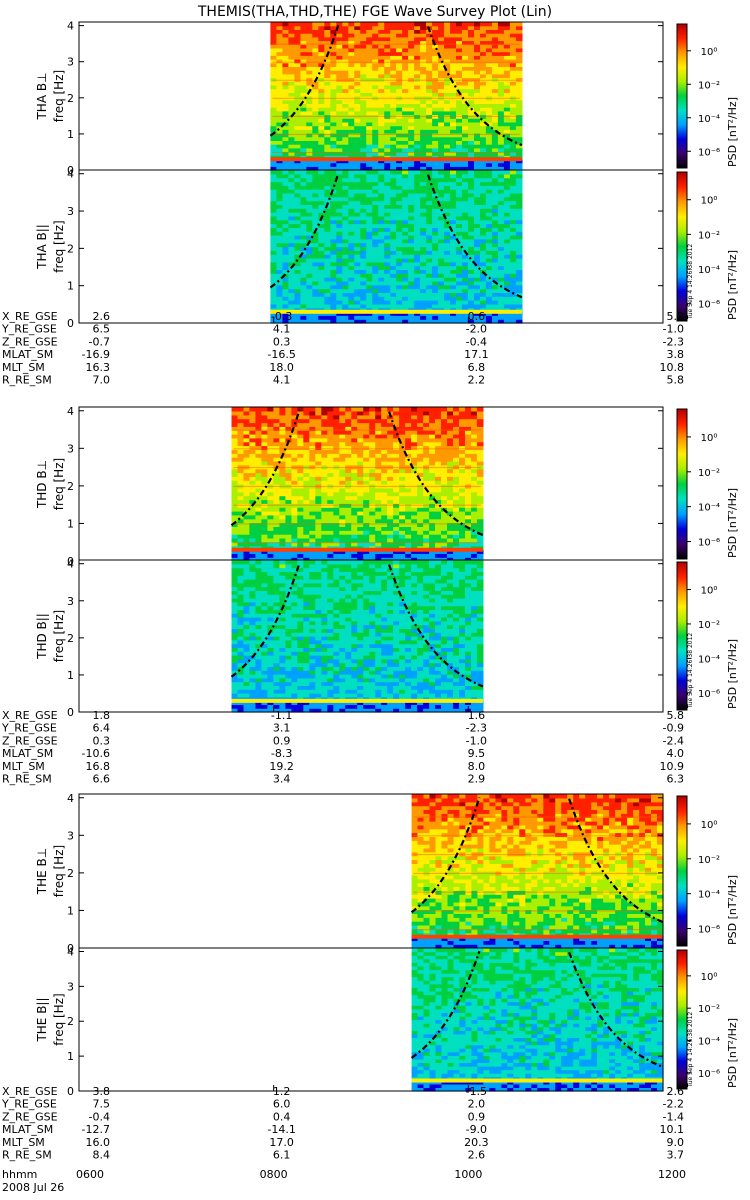 The height and width of the screenshot is (1200, 750). Describe the element at coordinates (477, 753) in the screenshot. I see `ephemeris-value: 9.5` at that location.